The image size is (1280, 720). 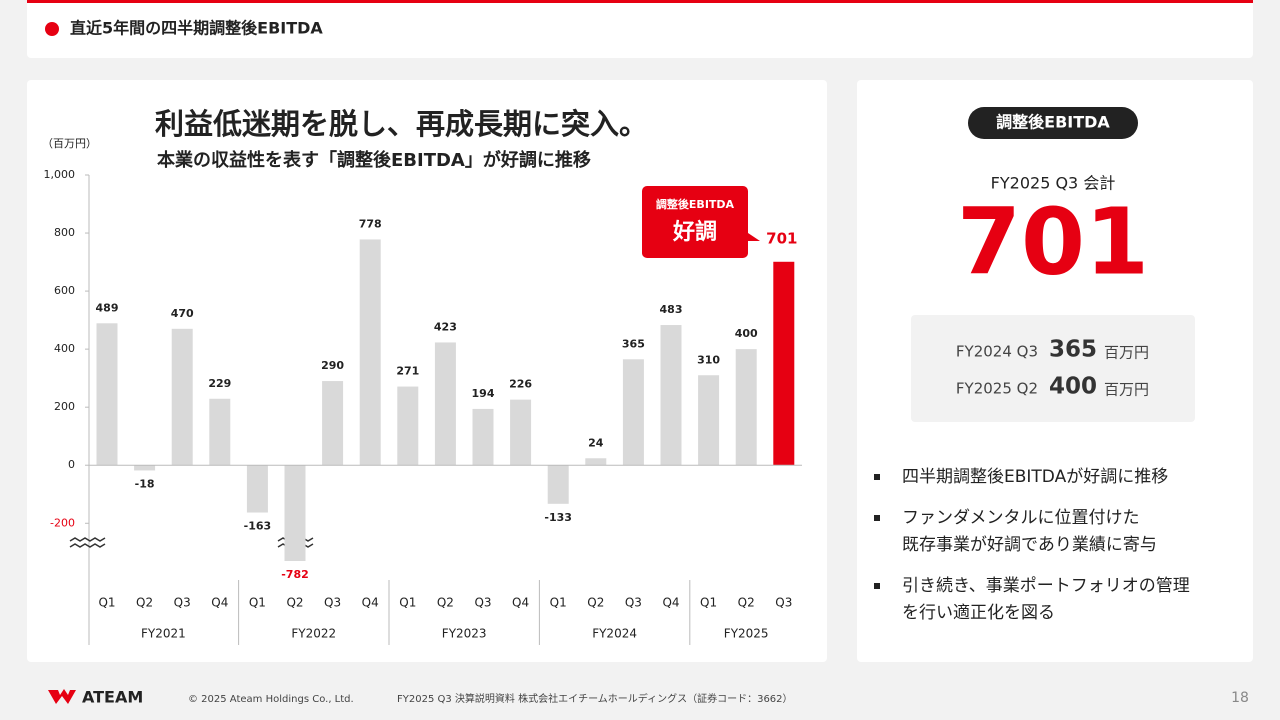 What do you see at coordinates (708, 359) in the screenshot?
I see `value-label: 310` at bounding box center [708, 359].